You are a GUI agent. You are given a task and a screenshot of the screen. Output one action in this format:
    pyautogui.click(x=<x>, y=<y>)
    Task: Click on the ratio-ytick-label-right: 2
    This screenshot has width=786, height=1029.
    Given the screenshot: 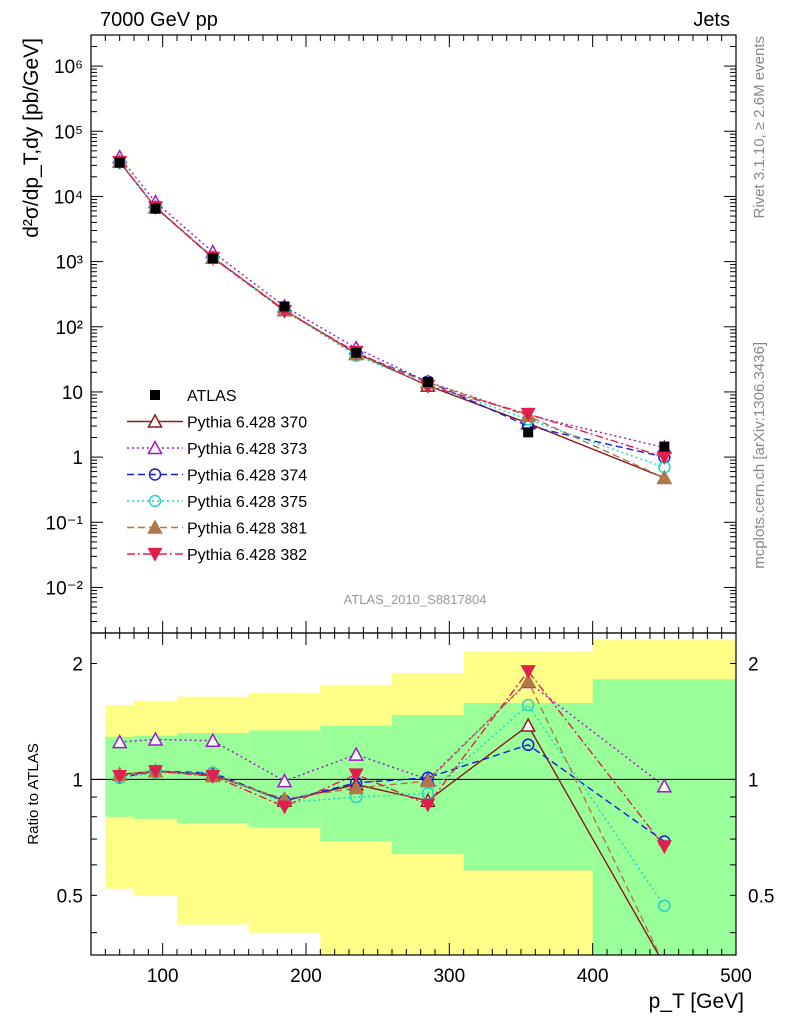 What is the action you would take?
    pyautogui.click(x=753, y=664)
    